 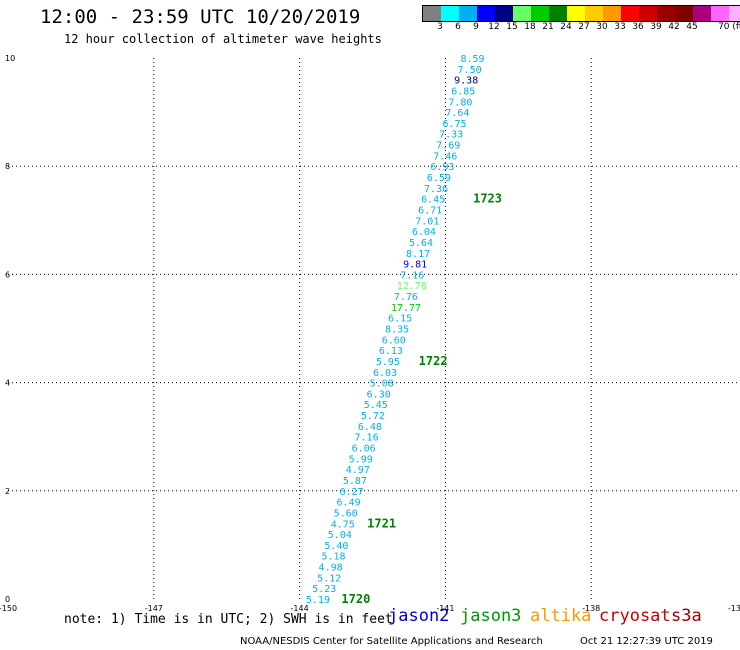 I want to click on legend-label: 18, so click(x=530, y=27).